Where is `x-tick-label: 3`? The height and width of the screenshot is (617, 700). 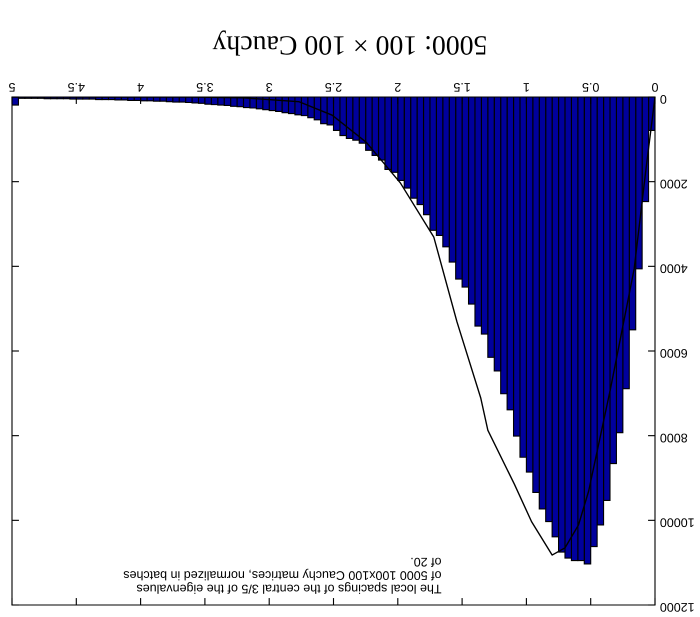 x-tick-label: 3 is located at coordinates (269, 87).